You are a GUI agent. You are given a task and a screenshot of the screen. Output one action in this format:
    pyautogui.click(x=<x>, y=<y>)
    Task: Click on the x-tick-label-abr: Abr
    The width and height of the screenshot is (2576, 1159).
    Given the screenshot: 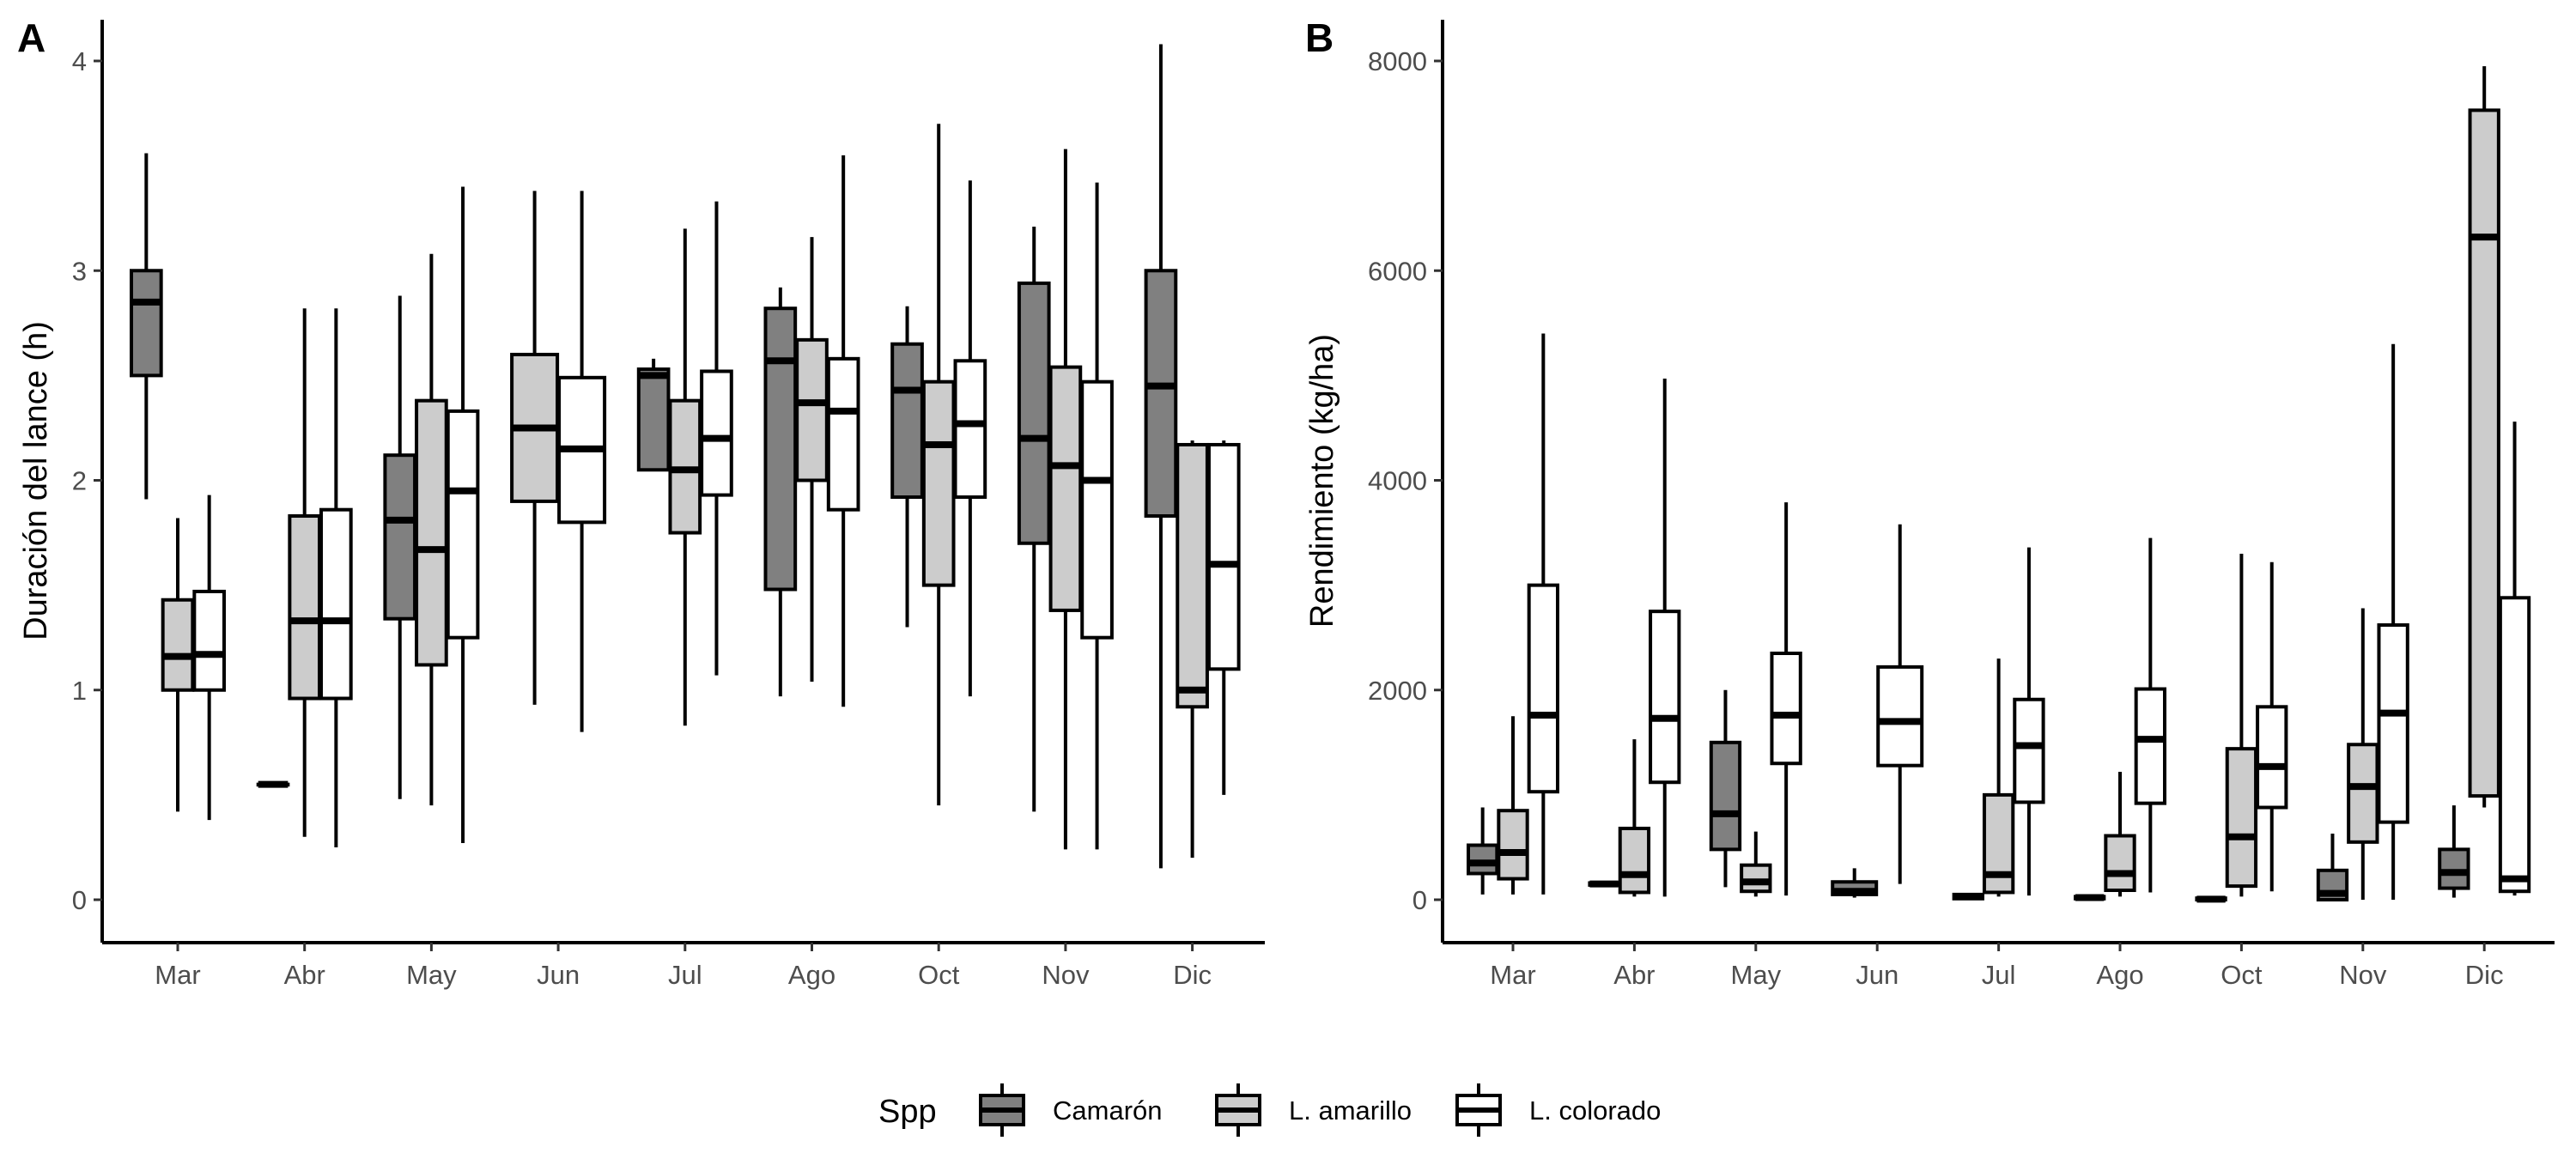 What is the action you would take?
    pyautogui.click(x=304, y=975)
    